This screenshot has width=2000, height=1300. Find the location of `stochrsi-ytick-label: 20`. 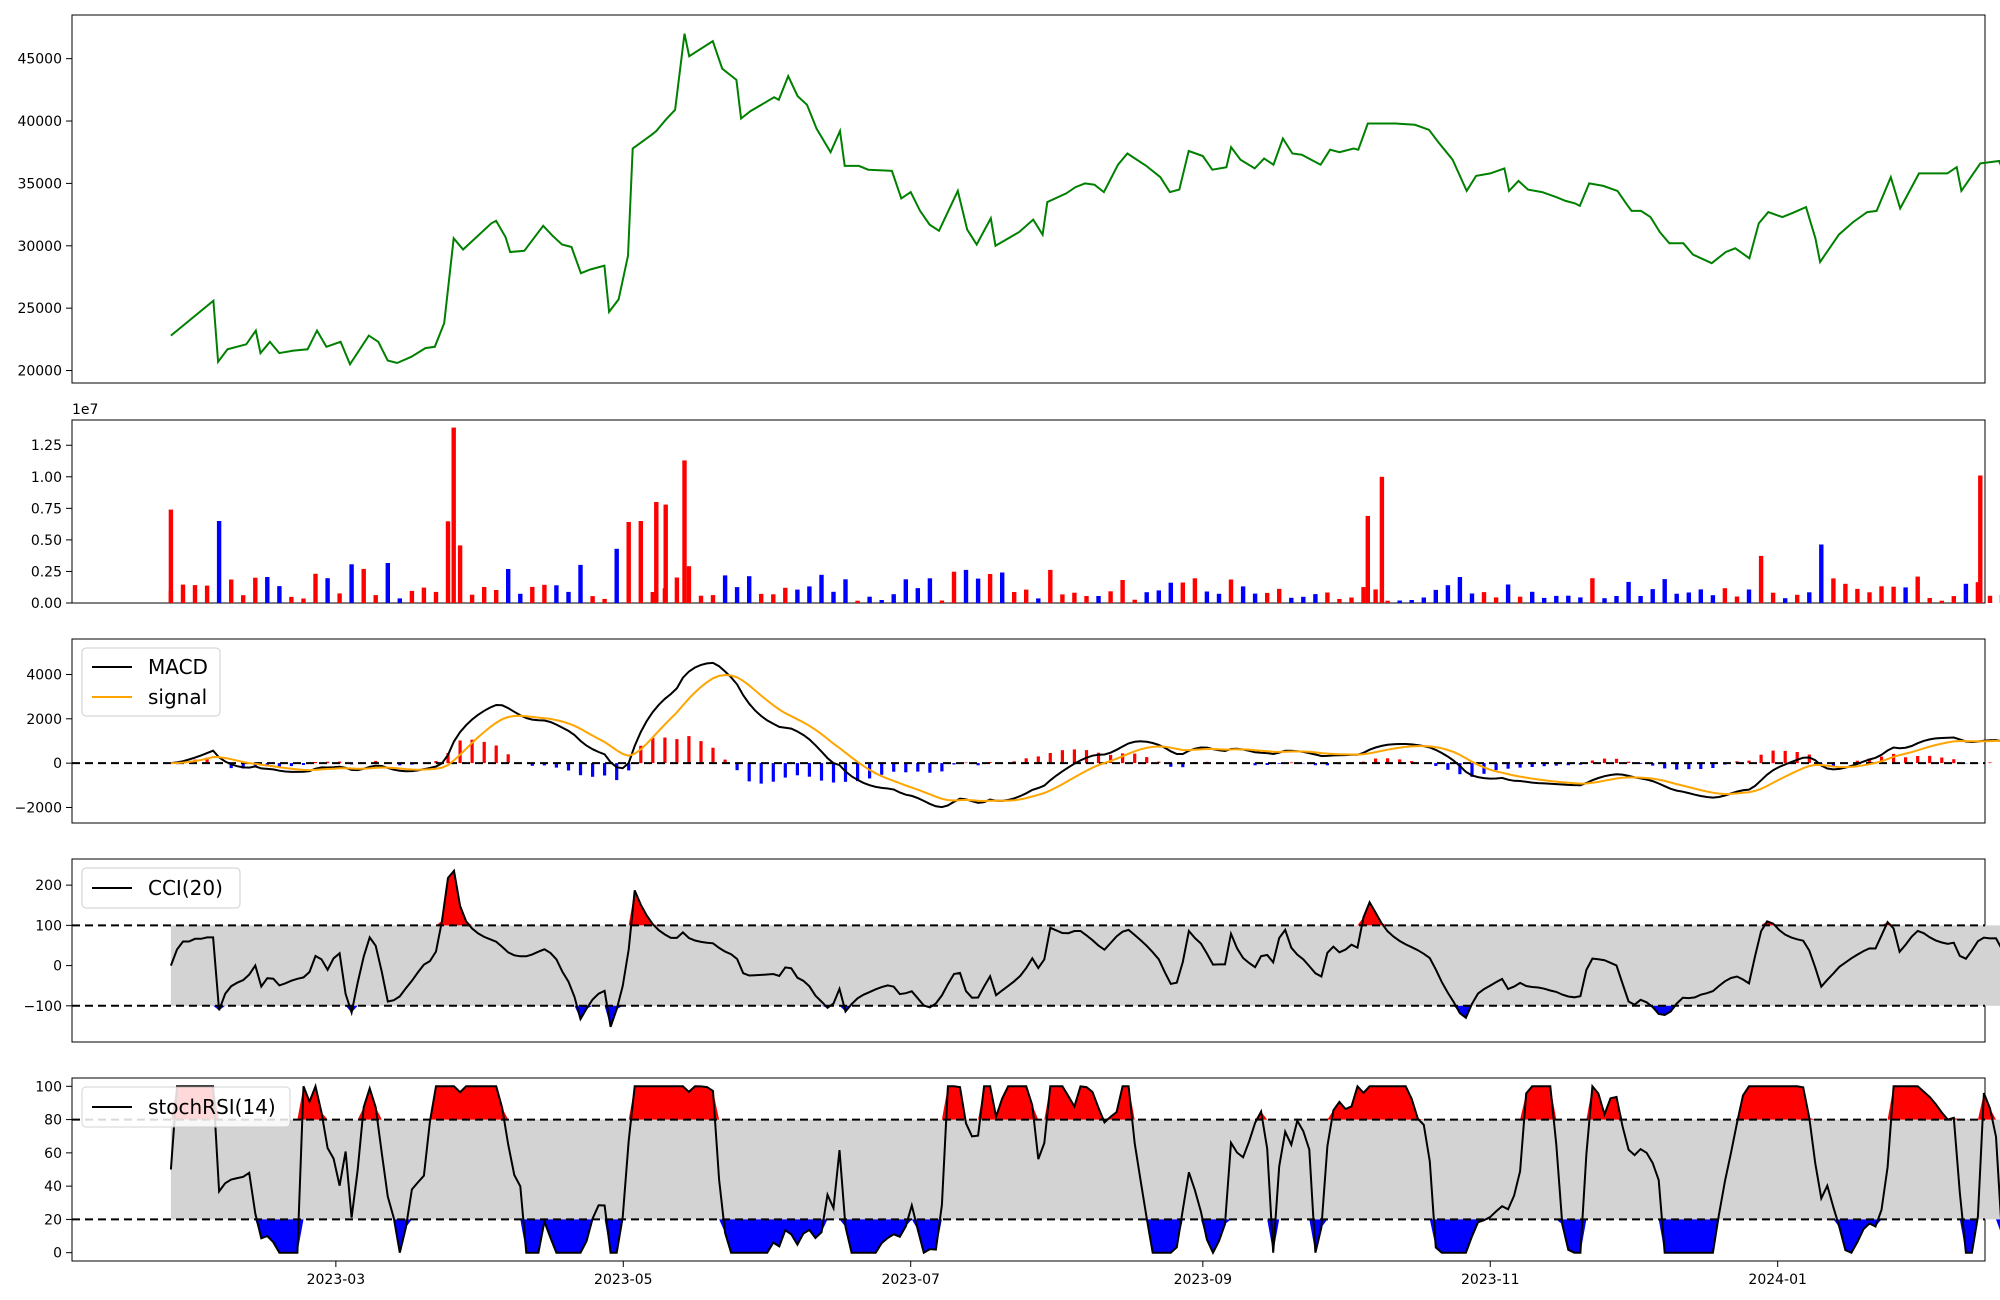

stochrsi-ytick-label: 20 is located at coordinates (53, 1220).